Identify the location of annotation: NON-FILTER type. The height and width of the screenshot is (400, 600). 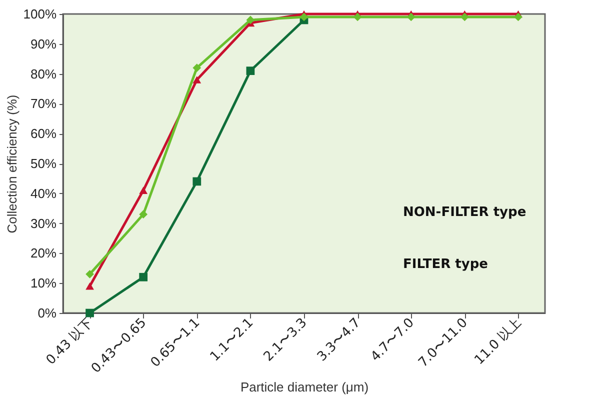
(464, 212).